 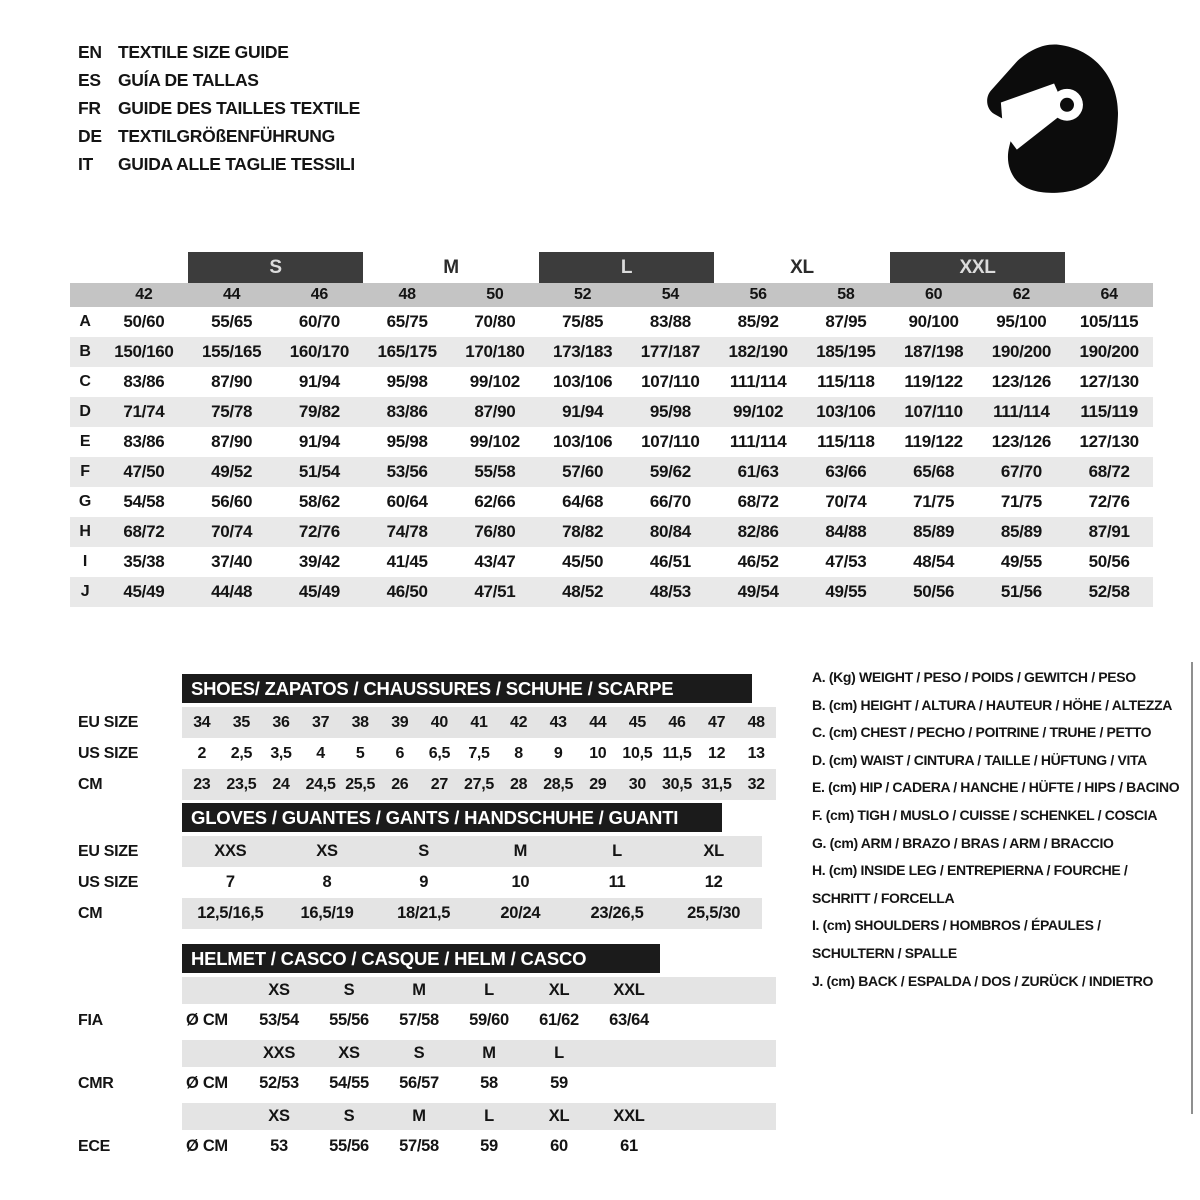 I want to click on diameter-cell: 55/56, so click(x=349, y=1020).